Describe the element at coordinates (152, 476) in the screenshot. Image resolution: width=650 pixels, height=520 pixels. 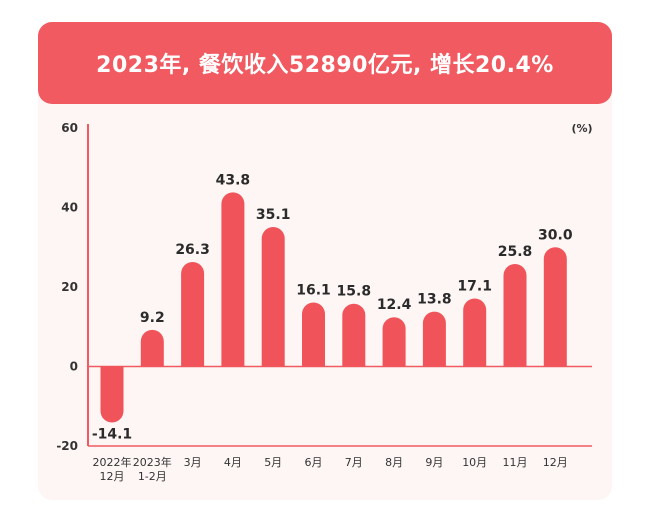
I see `x-tick-label-1: 1-2月` at that location.